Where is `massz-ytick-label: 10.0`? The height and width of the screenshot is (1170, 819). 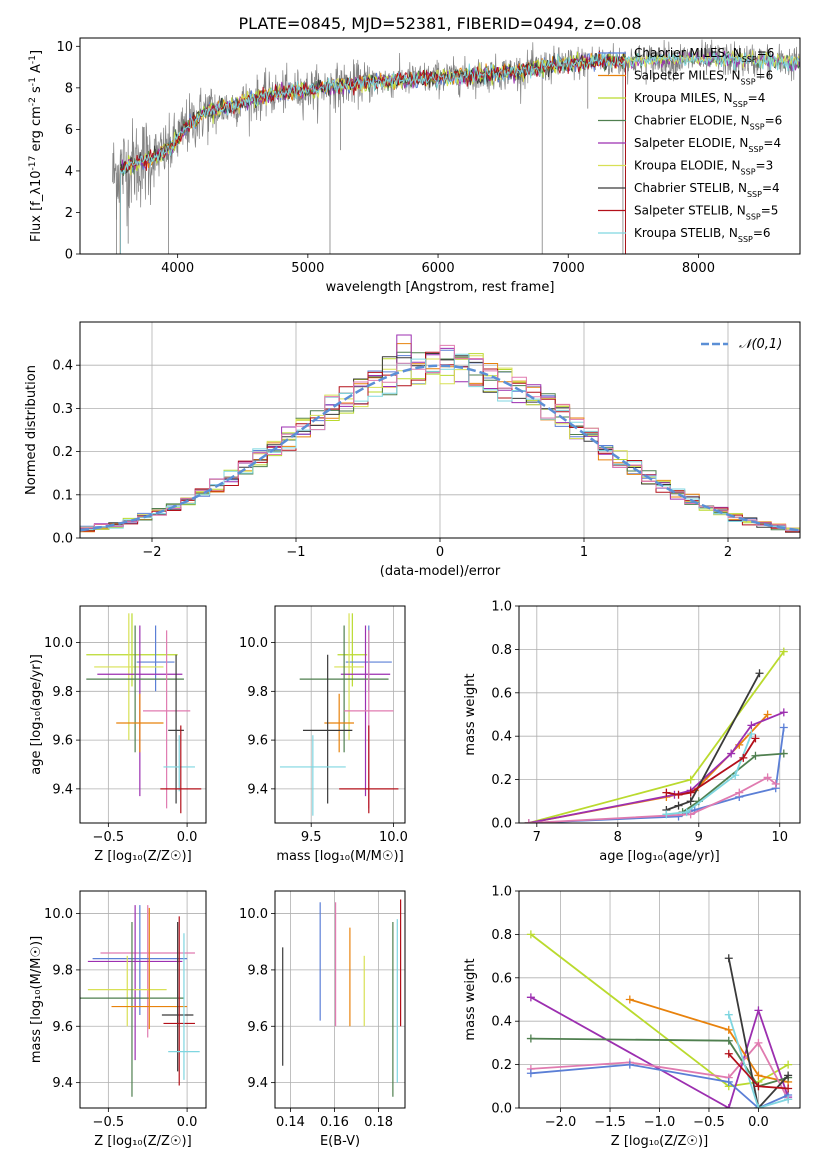 massz-ytick-label: 10.0 is located at coordinates (58, 914).